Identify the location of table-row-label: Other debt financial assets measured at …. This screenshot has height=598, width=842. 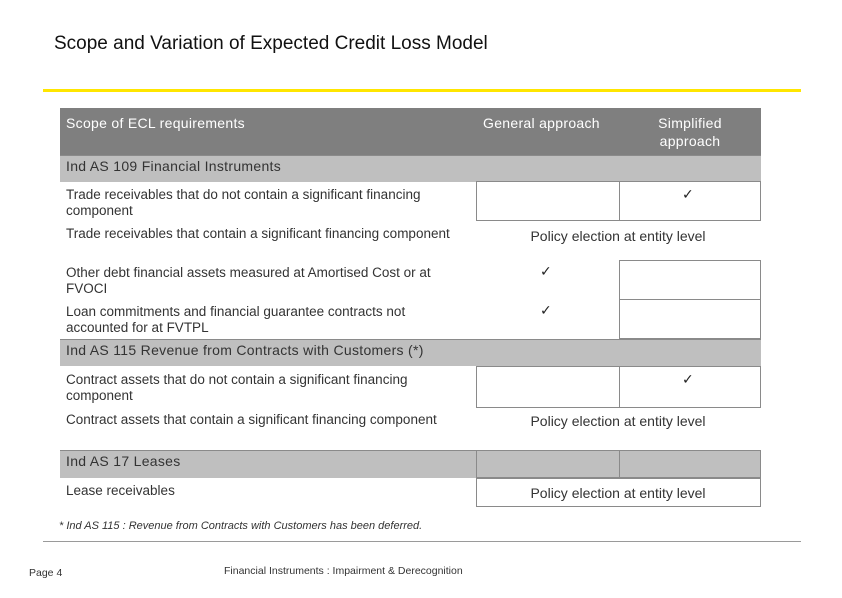
(248, 280).